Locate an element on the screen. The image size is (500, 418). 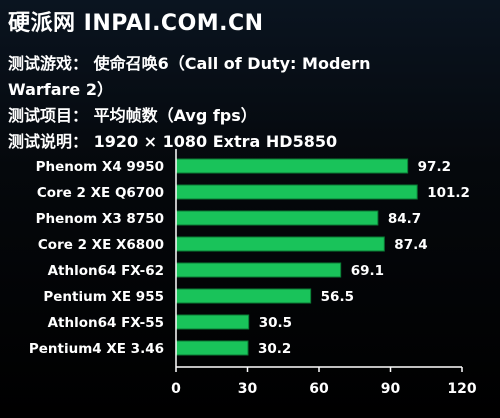
category-label: Phenom X4 9950 is located at coordinates (100, 167).